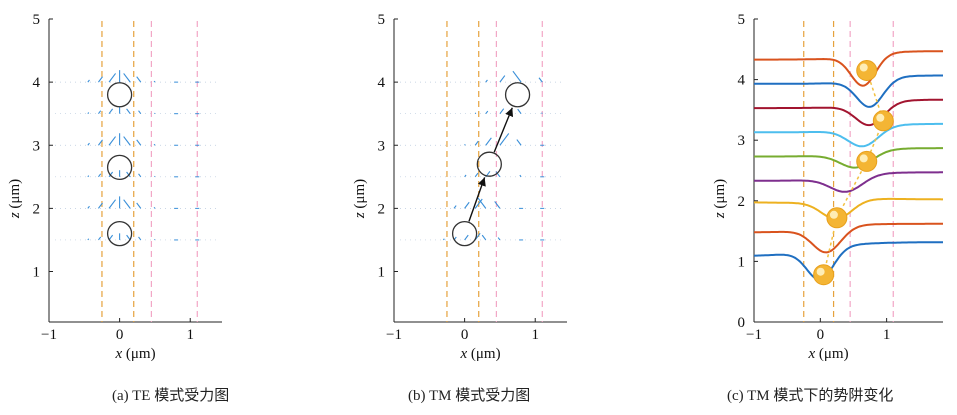 This screenshot has height=415, width=957. I want to click on y-tick-label: 0, so click(742, 323).